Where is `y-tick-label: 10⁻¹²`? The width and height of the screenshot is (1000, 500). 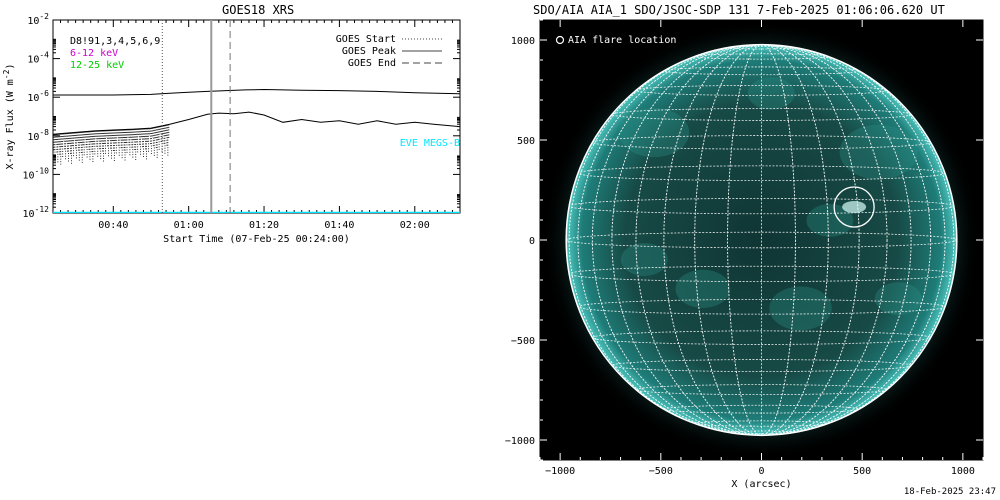
y-tick-label: 10⁻¹² is located at coordinates (36, 212).